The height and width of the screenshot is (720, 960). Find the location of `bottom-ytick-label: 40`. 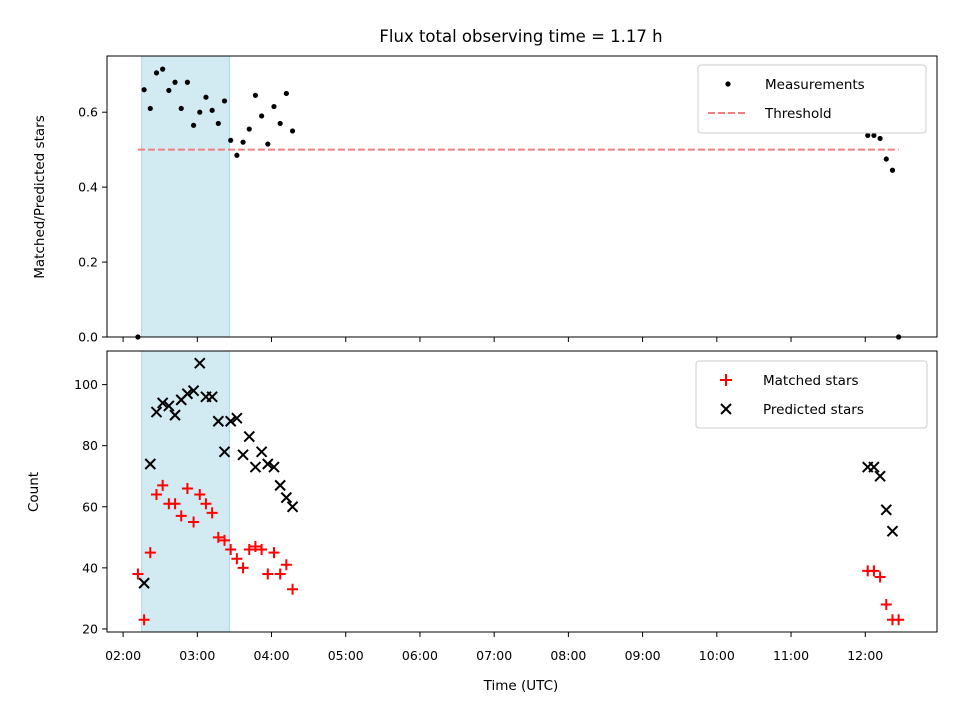

bottom-ytick-label: 40 is located at coordinates (90, 567).